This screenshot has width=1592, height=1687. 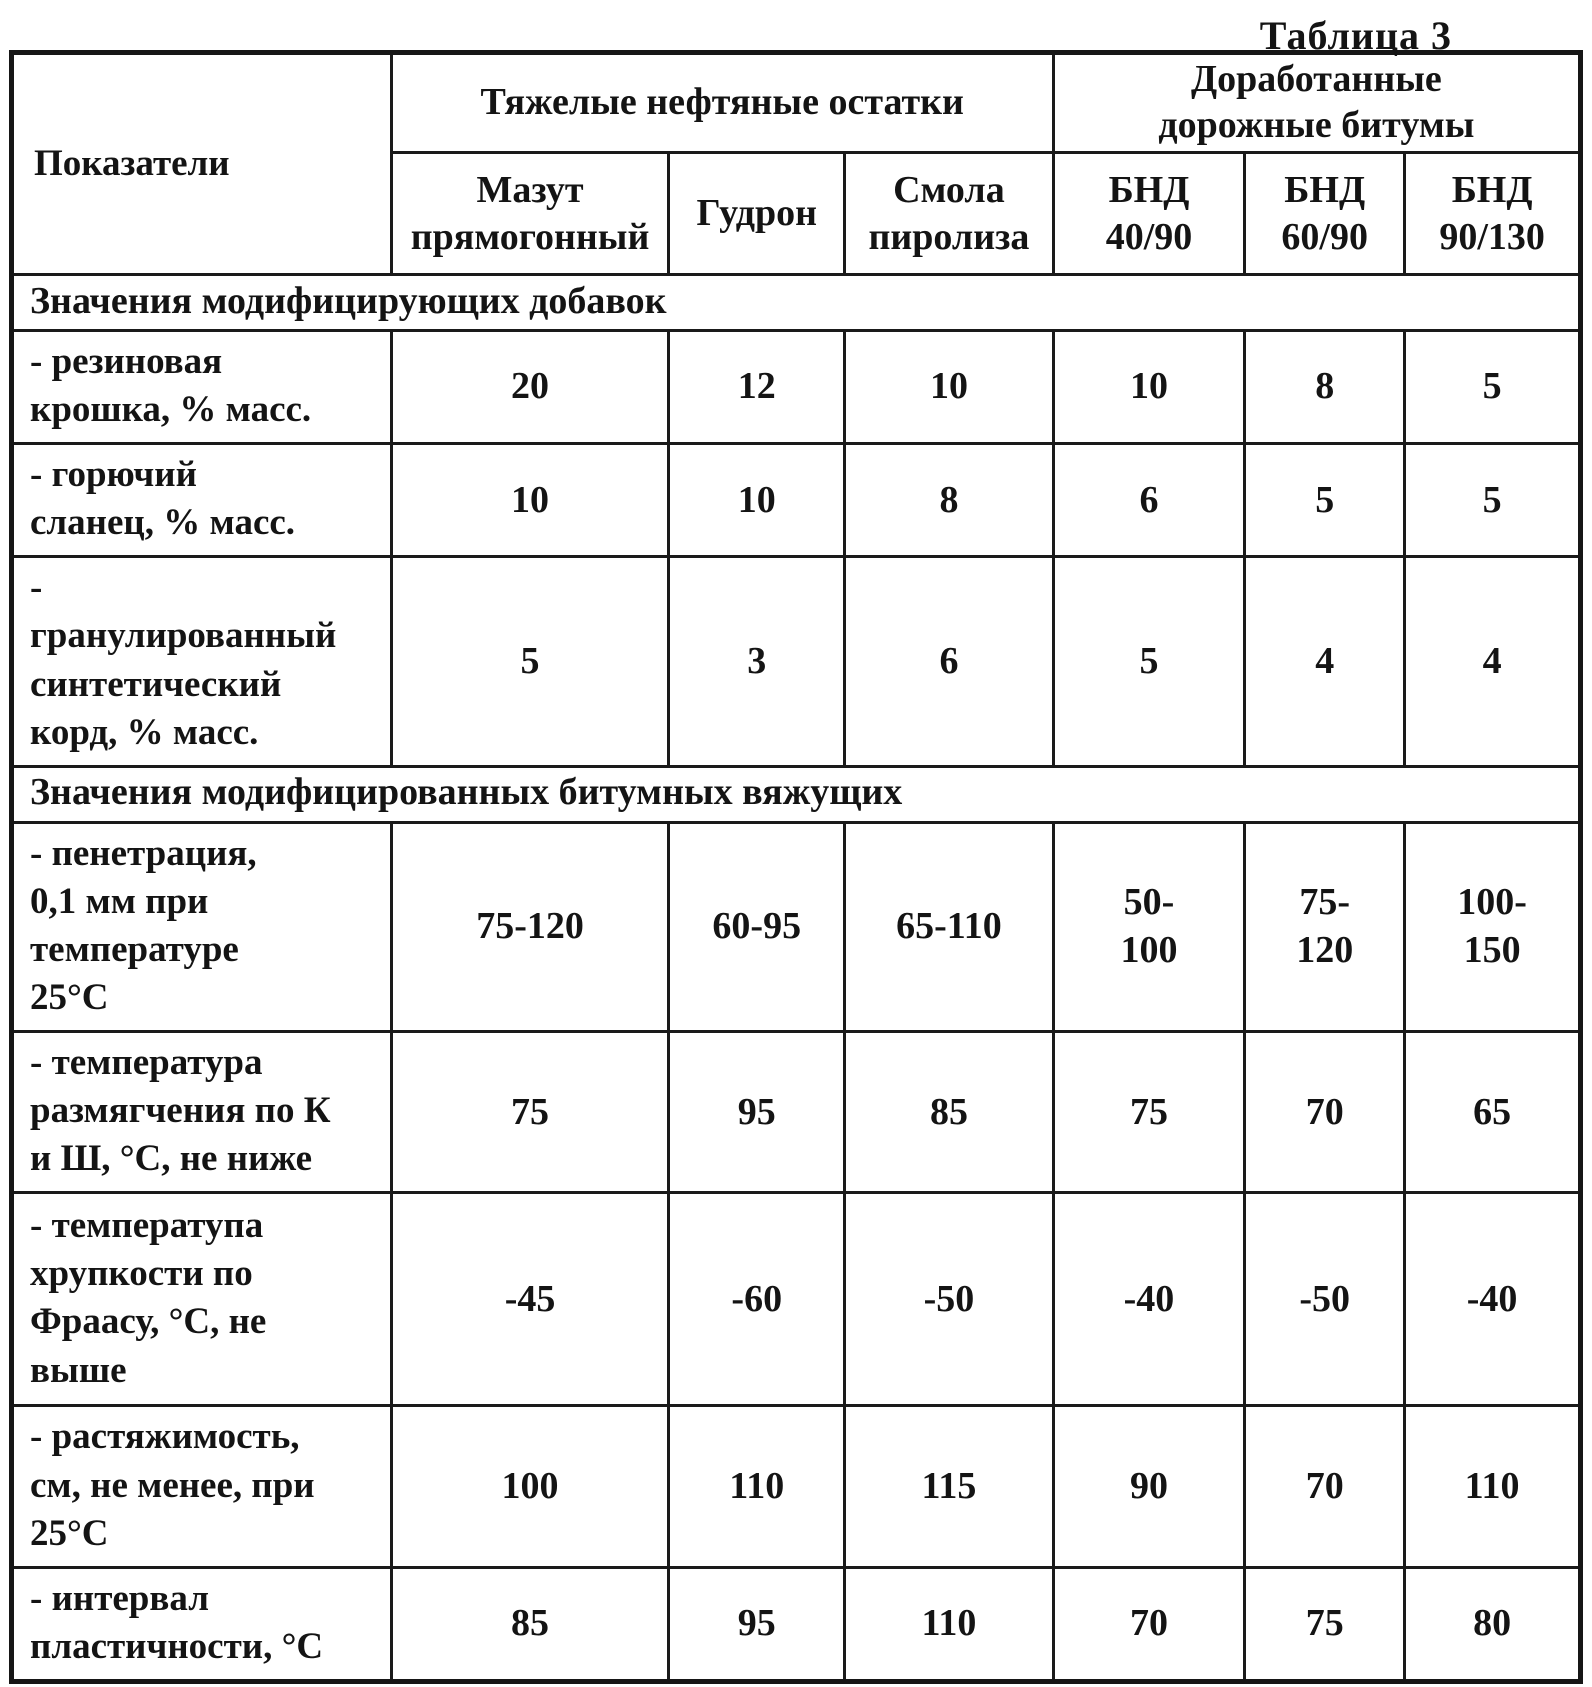 I want to click on table-caption: Таблица 3, so click(x=1355, y=35).